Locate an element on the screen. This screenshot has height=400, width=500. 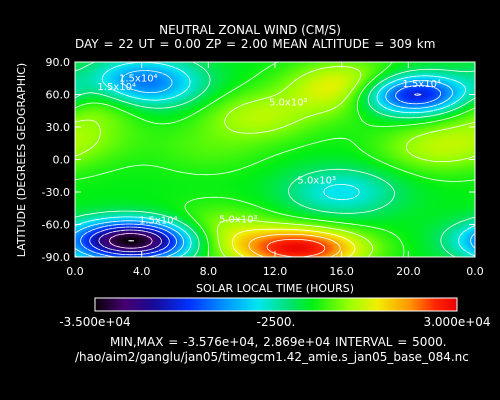
y-tick-label: 90.0 is located at coordinates (58, 62).